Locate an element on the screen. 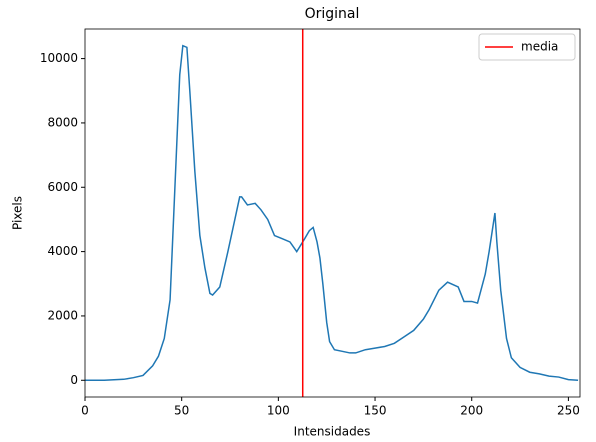 The image size is (596, 442). y-tick-label: 8000 is located at coordinates (62, 122).